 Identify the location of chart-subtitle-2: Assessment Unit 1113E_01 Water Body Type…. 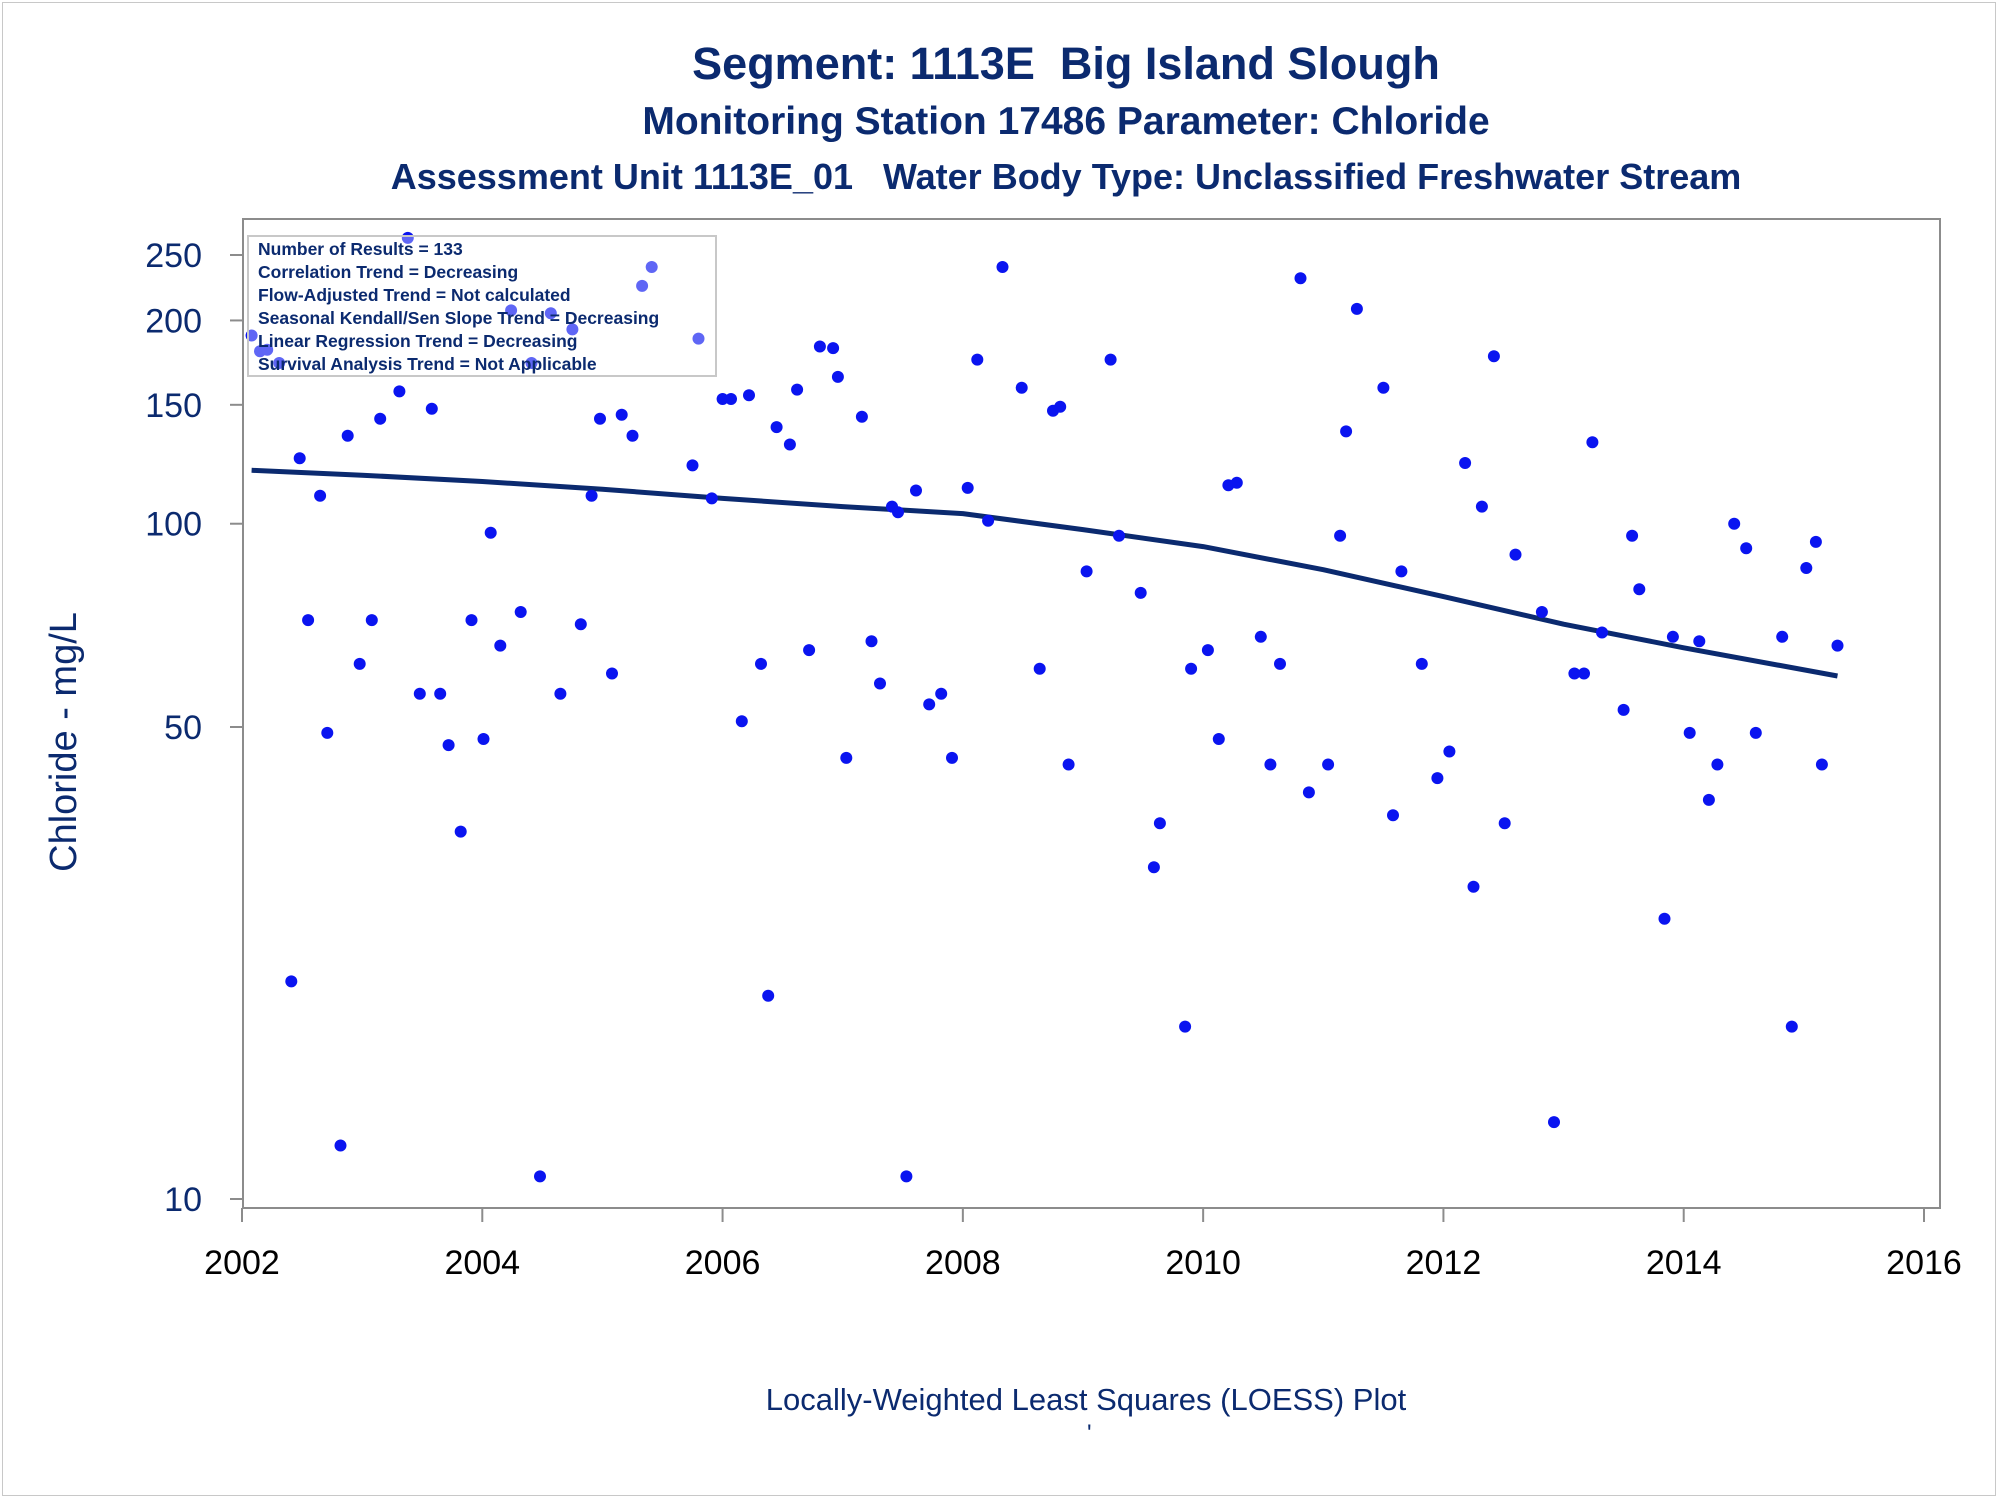
(1066, 176).